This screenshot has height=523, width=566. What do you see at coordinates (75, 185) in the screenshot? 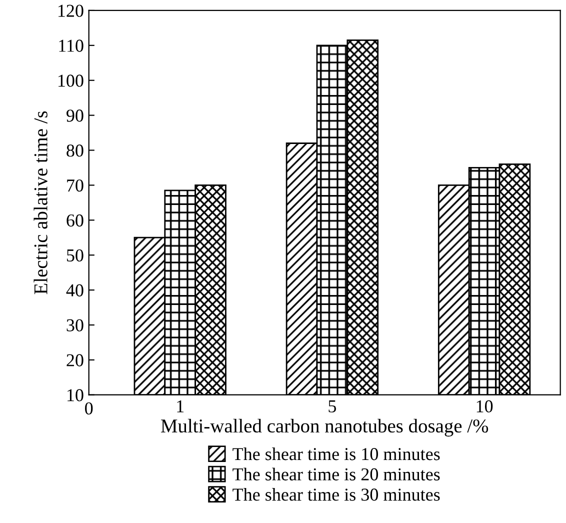
I see `y-tick-label: 70` at bounding box center [75, 185].